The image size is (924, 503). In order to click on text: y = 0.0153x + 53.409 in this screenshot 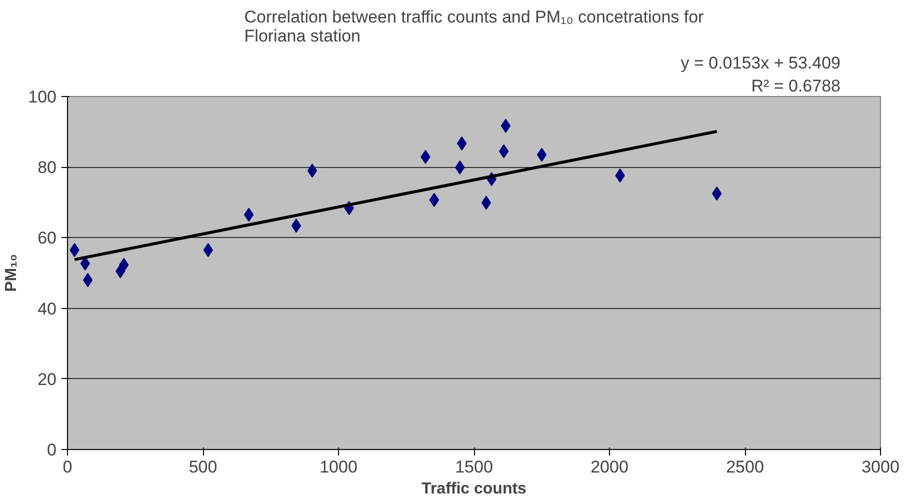, I will do `click(760, 63)`.